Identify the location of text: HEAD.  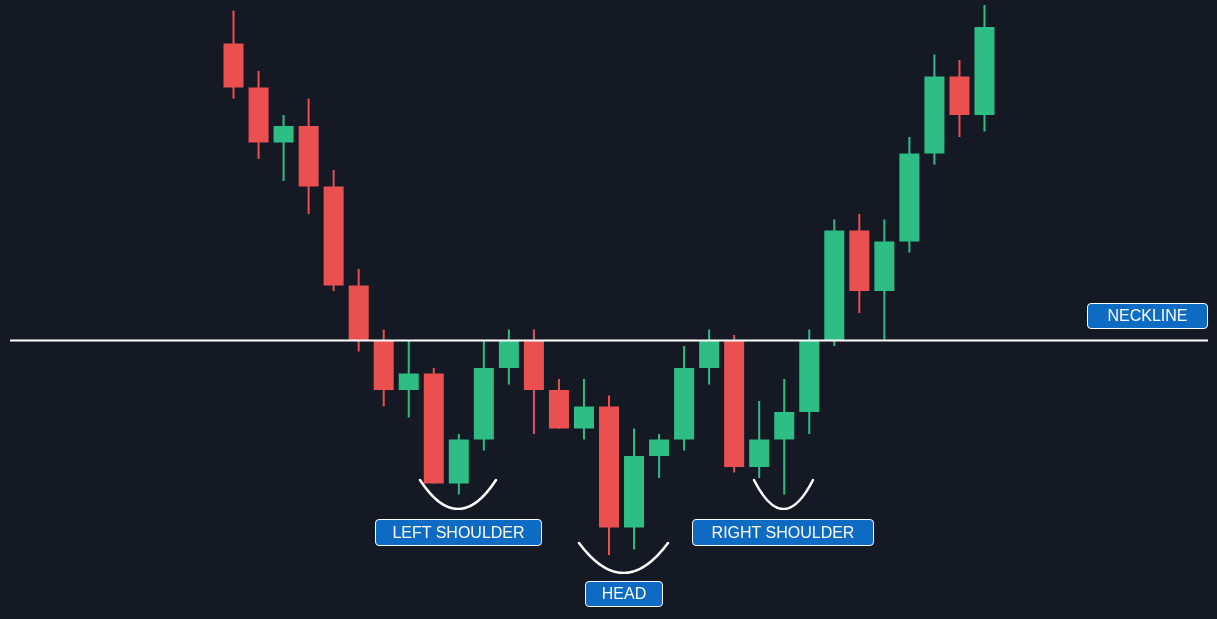
(624, 594).